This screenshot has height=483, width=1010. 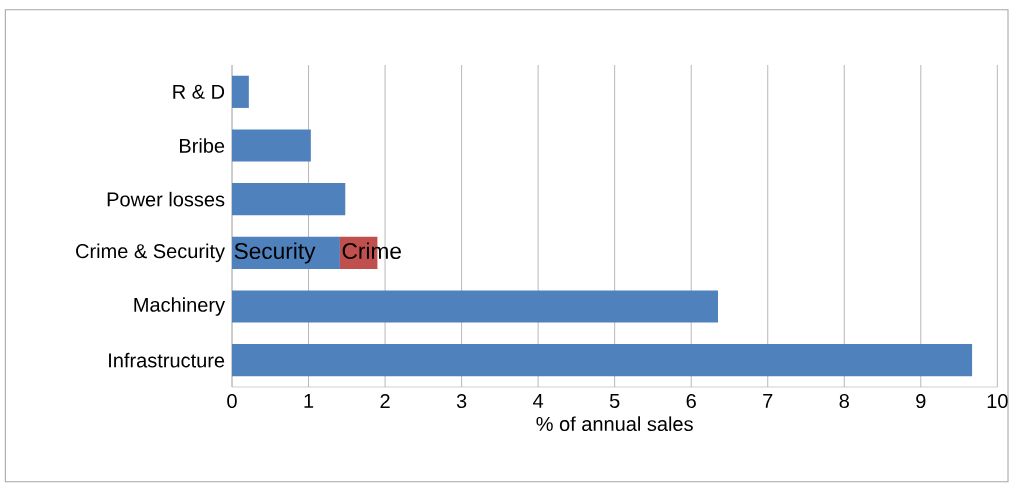 I want to click on x-tick-label: 5, so click(x=614, y=400).